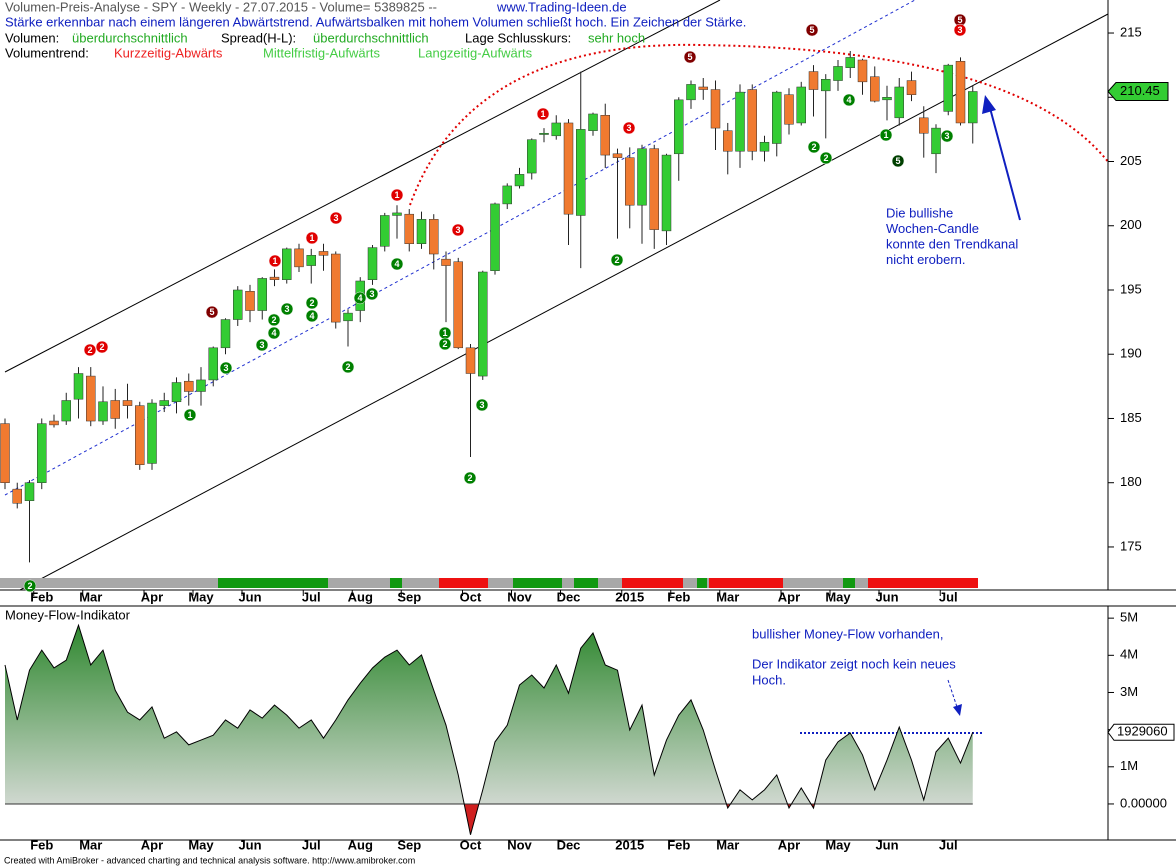 The image size is (1176, 868). I want to click on annotation-arrow, so click(1005, 164).